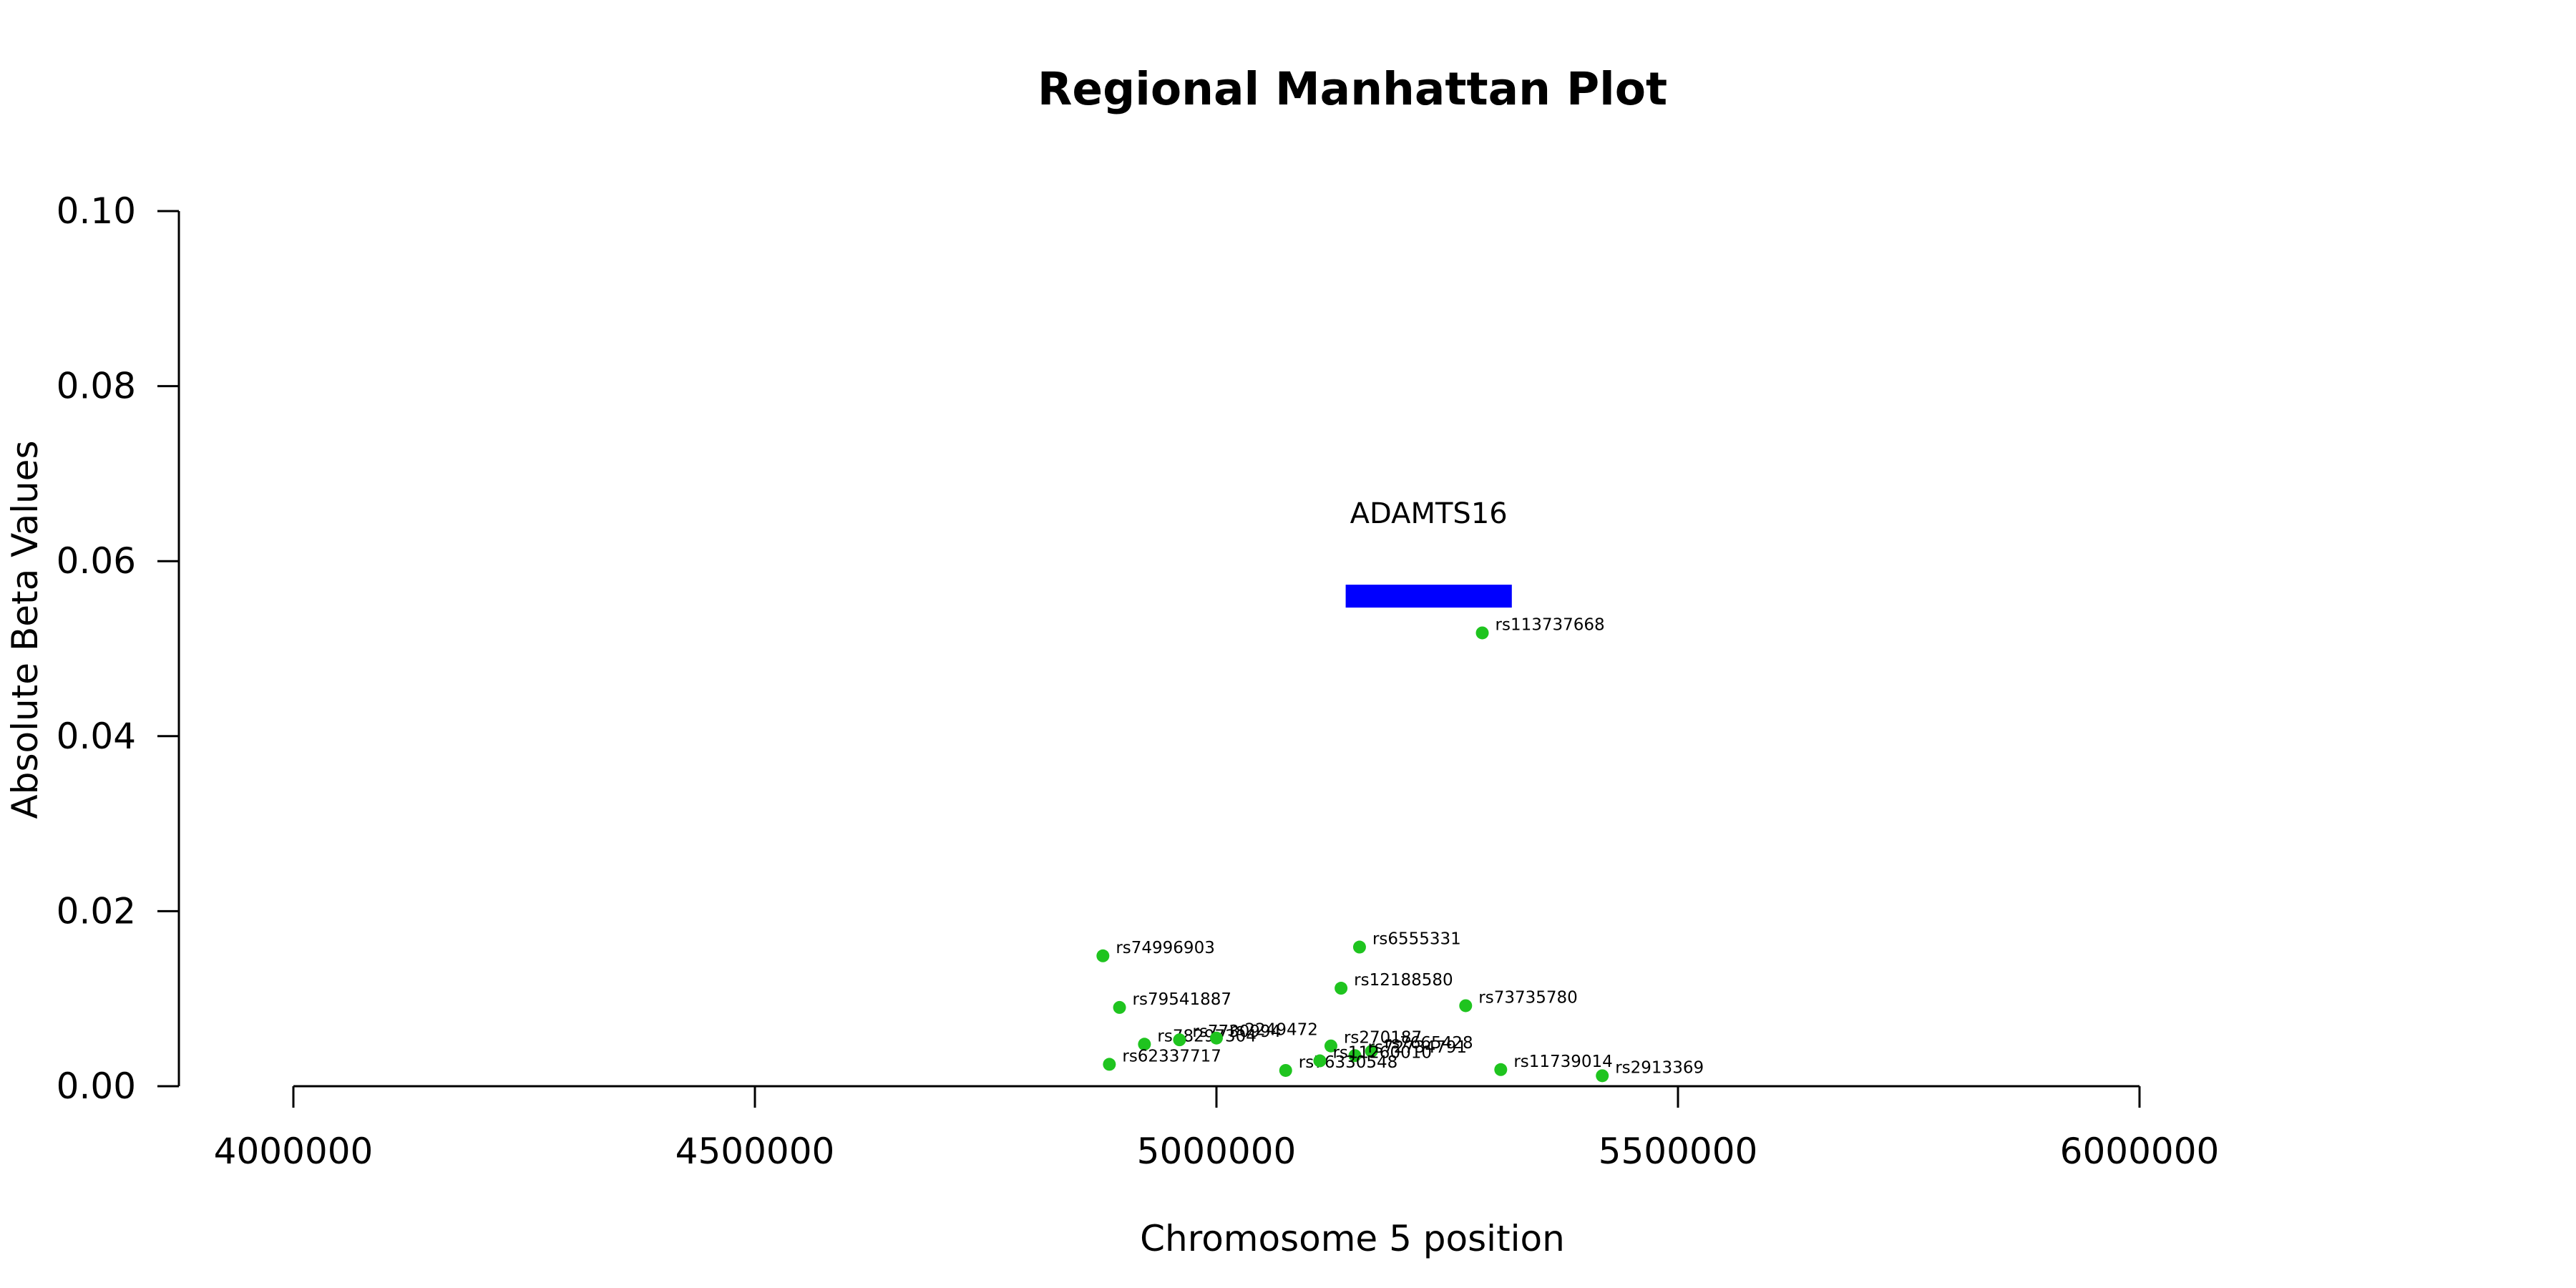  What do you see at coordinates (1416, 939) in the screenshot?
I see `snp-label: rs6555331` at bounding box center [1416, 939].